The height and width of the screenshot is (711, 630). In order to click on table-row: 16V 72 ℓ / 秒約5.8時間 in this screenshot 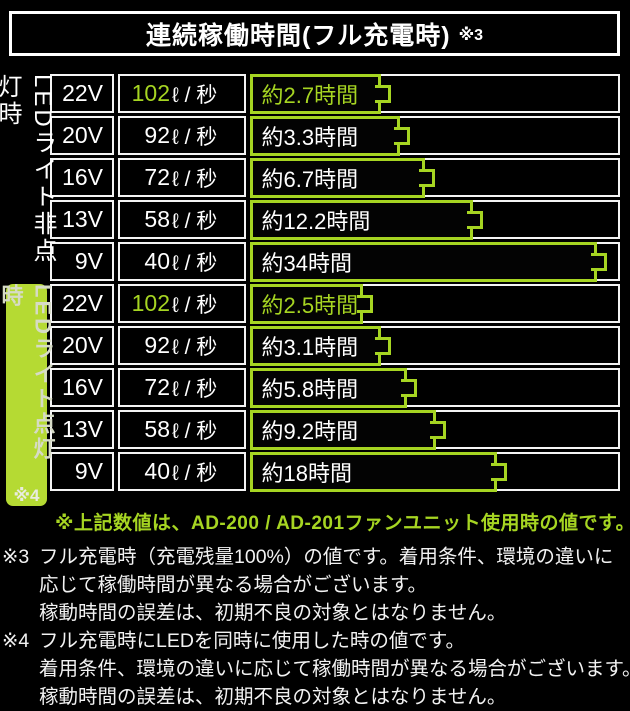, I will do `click(340, 387)`.